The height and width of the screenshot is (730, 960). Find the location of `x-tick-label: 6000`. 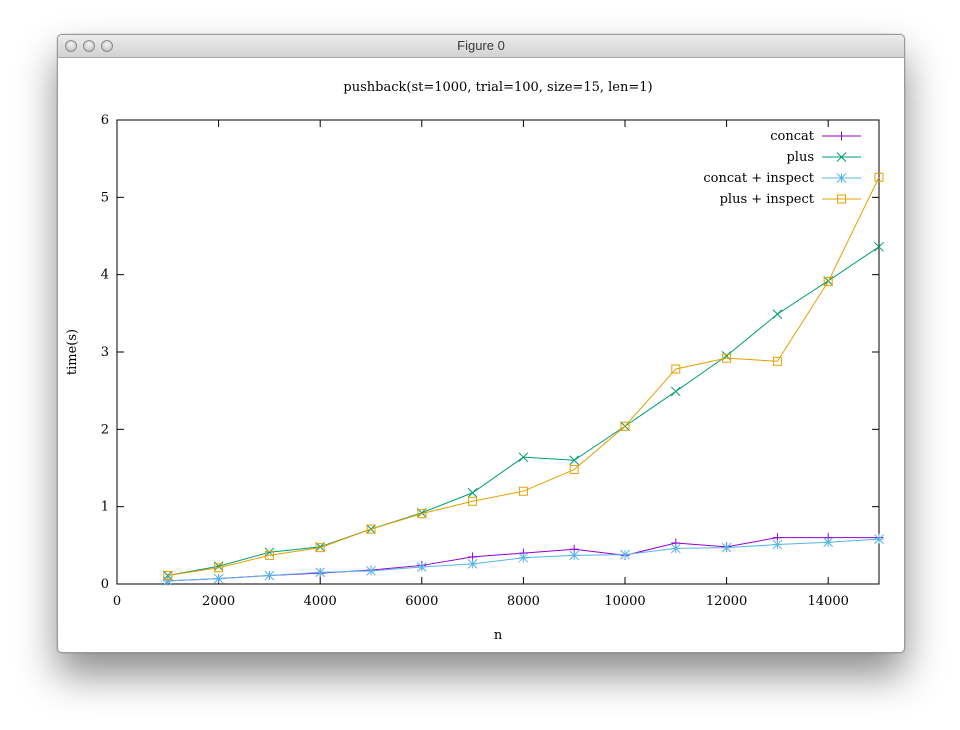

x-tick-label: 6000 is located at coordinates (421, 601).